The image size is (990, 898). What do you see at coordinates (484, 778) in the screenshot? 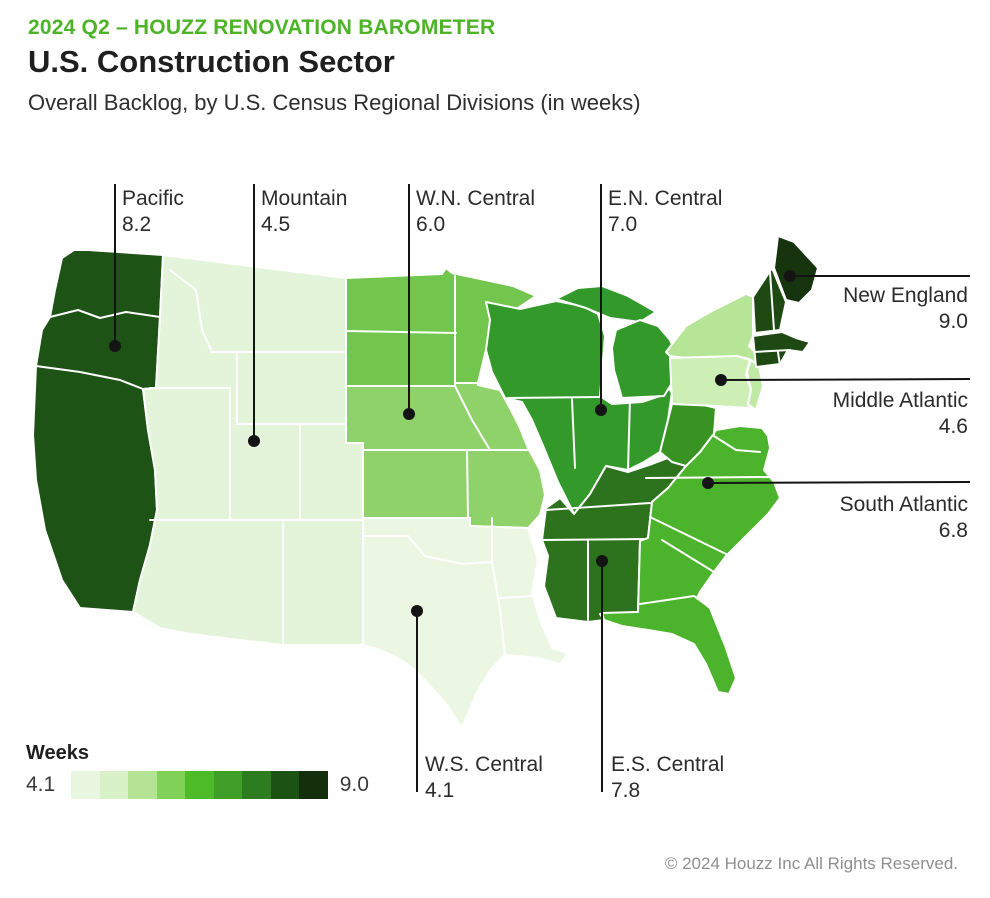
I see `callout-ws-central: W.S. Central 4.1` at bounding box center [484, 778].